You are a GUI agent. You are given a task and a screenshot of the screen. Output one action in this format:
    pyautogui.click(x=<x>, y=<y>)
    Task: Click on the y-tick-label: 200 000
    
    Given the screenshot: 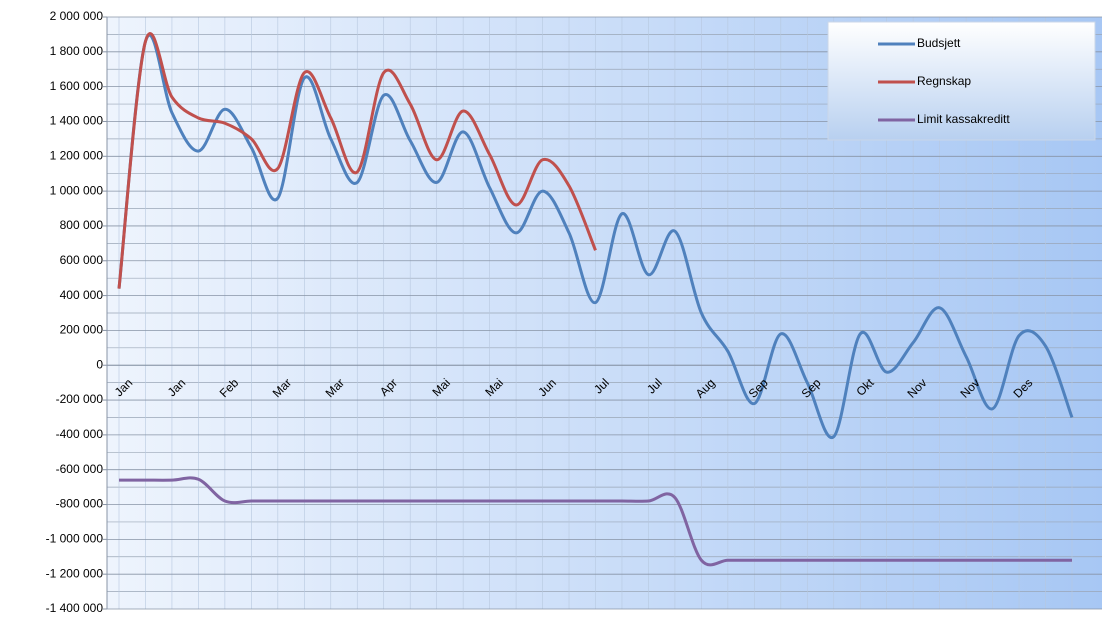 What is the action you would take?
    pyautogui.click(x=82, y=330)
    